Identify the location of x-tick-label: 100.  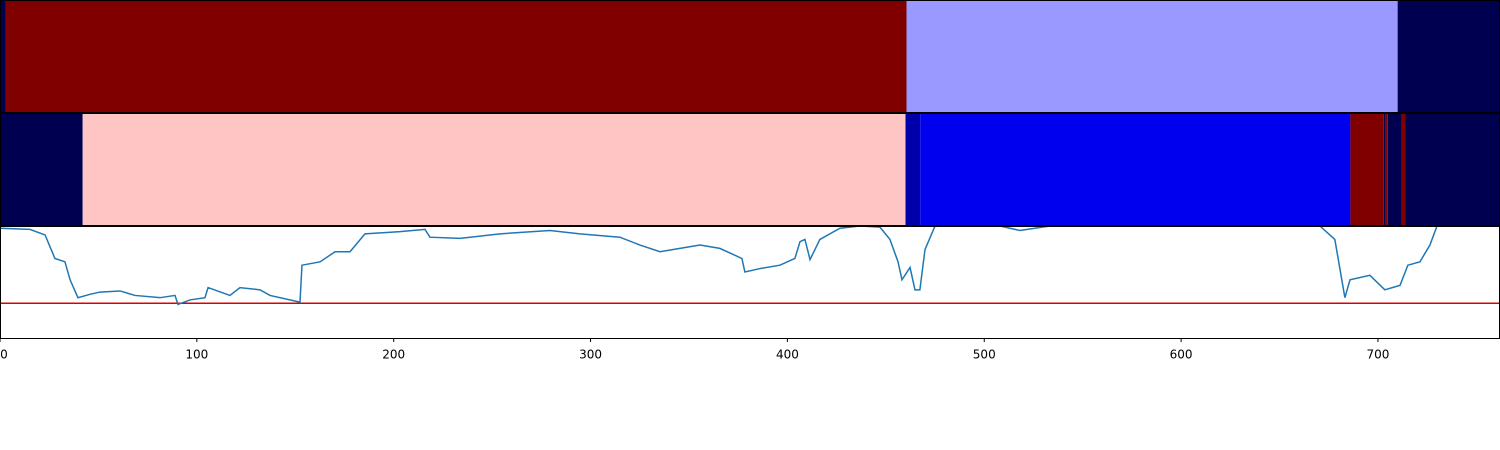
(196, 355).